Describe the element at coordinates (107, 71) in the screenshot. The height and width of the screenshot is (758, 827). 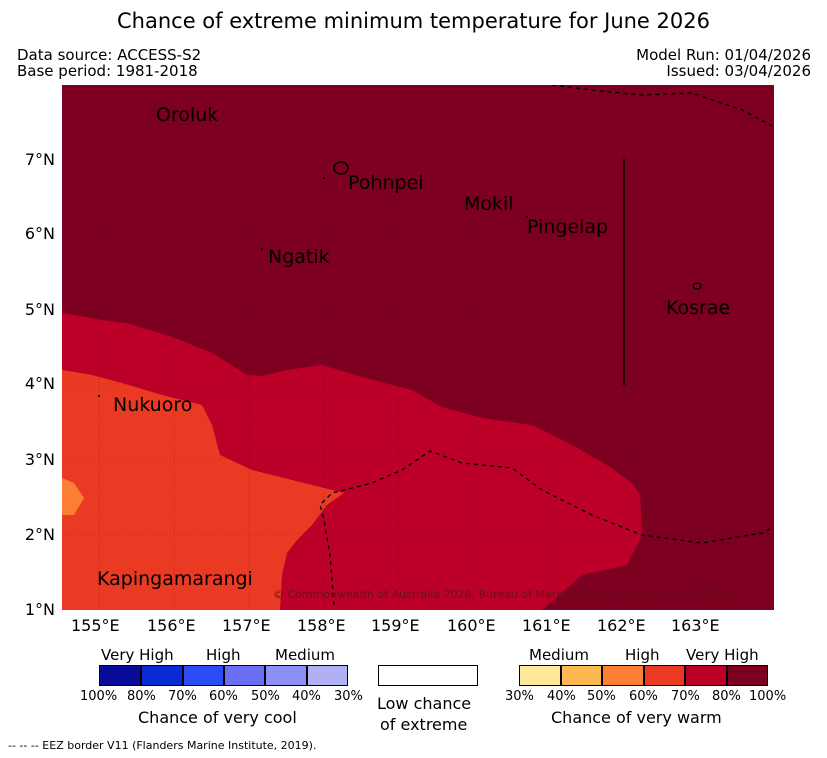
I see `base-period: Base period: 1981-2018` at that location.